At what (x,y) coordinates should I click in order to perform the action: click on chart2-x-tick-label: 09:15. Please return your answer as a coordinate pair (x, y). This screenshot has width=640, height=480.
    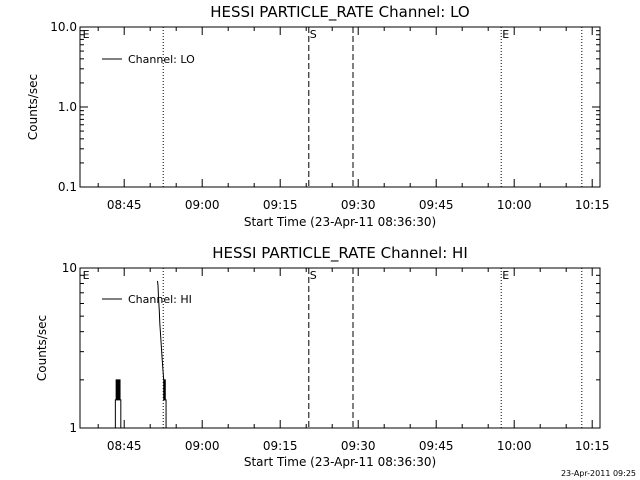
    Looking at the image, I should click on (280, 446).